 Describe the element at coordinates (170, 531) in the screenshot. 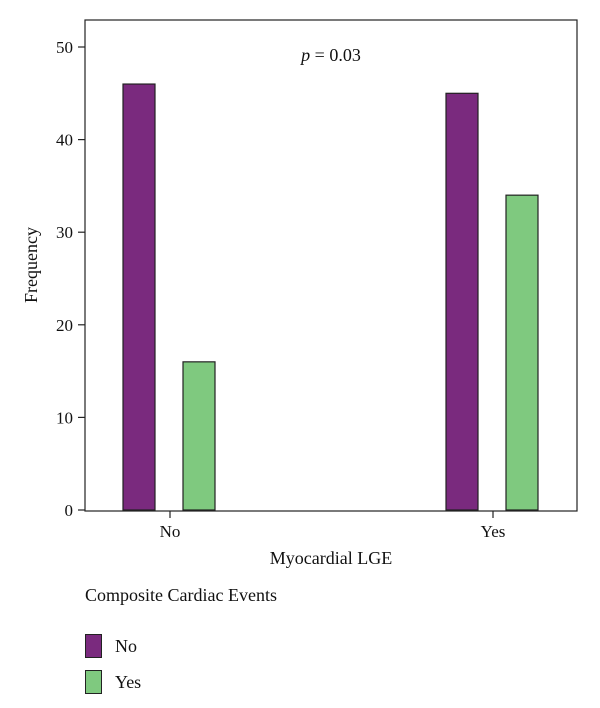

I see `x-tick-label: No` at that location.